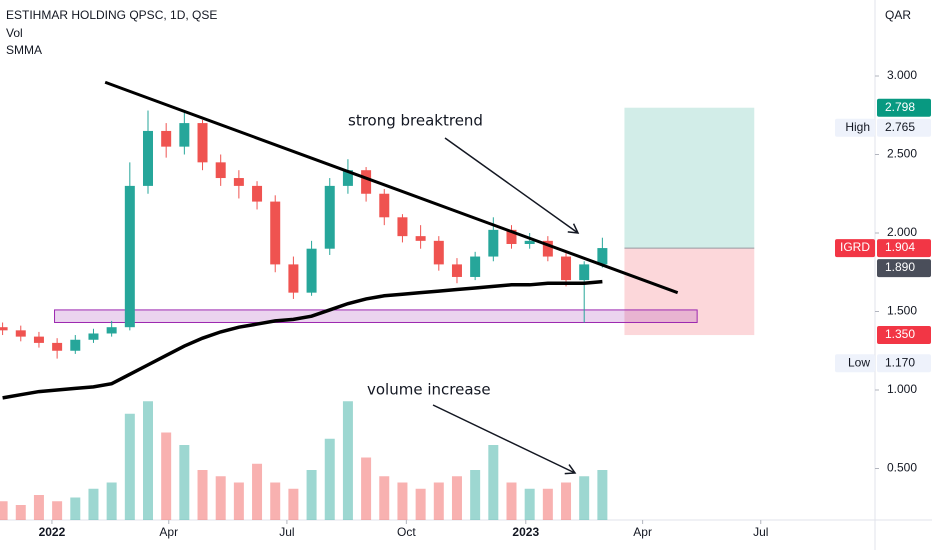 The height and width of the screenshot is (550, 932). What do you see at coordinates (302, 339) in the screenshot?
I see `smma-line` at bounding box center [302, 339].